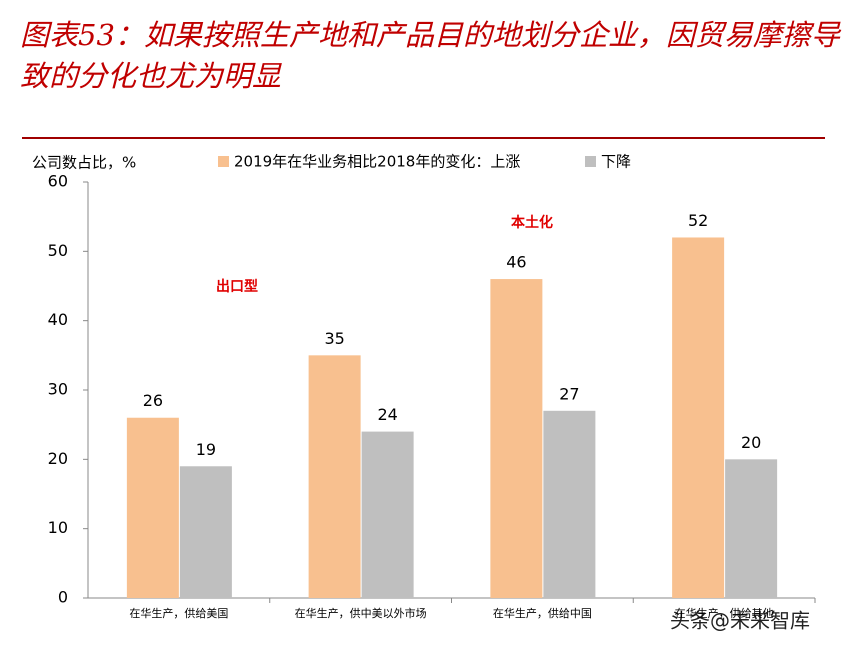 The height and width of the screenshot is (649, 850). What do you see at coordinates (58, 250) in the screenshot?
I see `y-tick-label: 50` at bounding box center [58, 250].